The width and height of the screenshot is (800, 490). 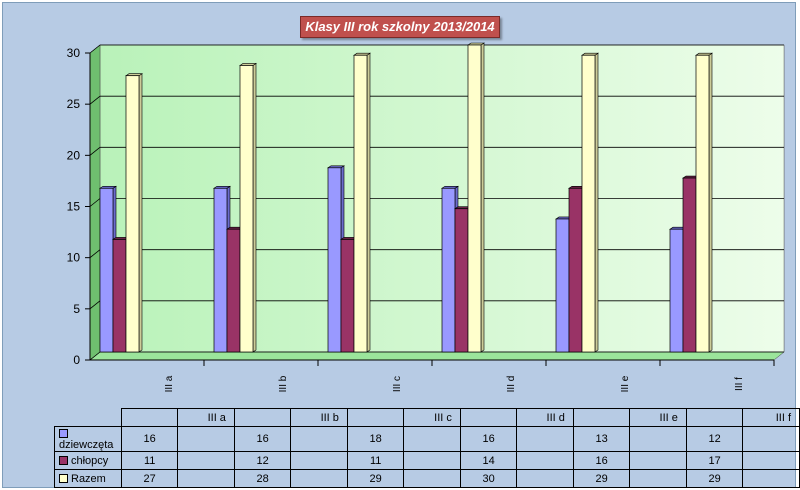 What do you see at coordinates (74, 207) in the screenshot?
I see `y-tick-label: 15` at bounding box center [74, 207].